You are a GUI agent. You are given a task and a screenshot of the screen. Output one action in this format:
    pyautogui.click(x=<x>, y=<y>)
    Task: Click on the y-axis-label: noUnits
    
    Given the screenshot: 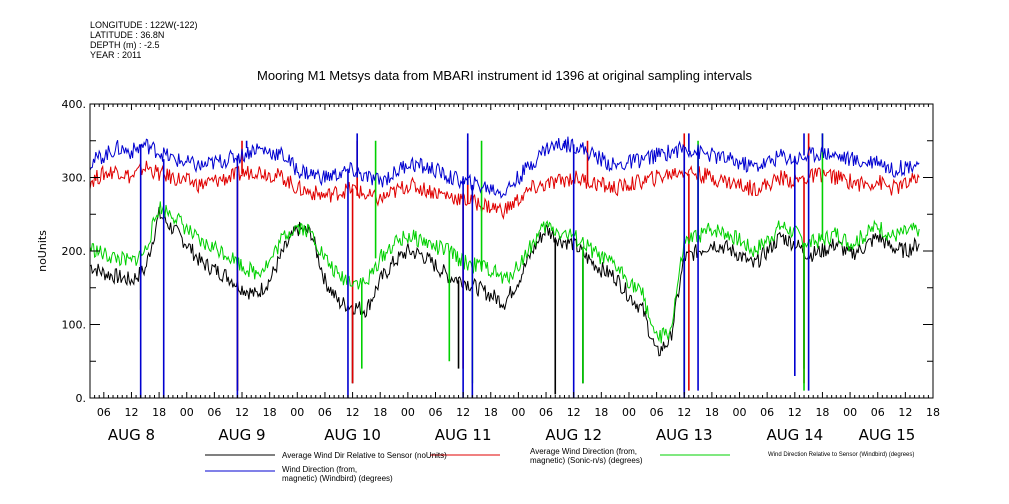 What is the action you would take?
    pyautogui.click(x=42, y=251)
    